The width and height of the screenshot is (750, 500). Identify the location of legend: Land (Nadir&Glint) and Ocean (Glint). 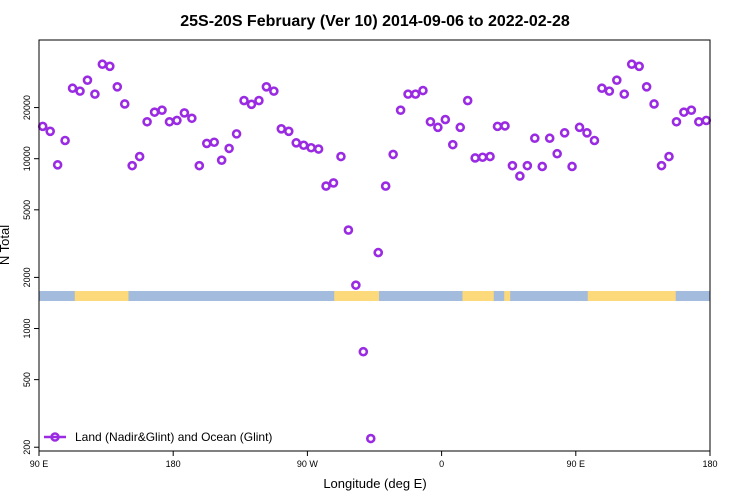
(158, 437).